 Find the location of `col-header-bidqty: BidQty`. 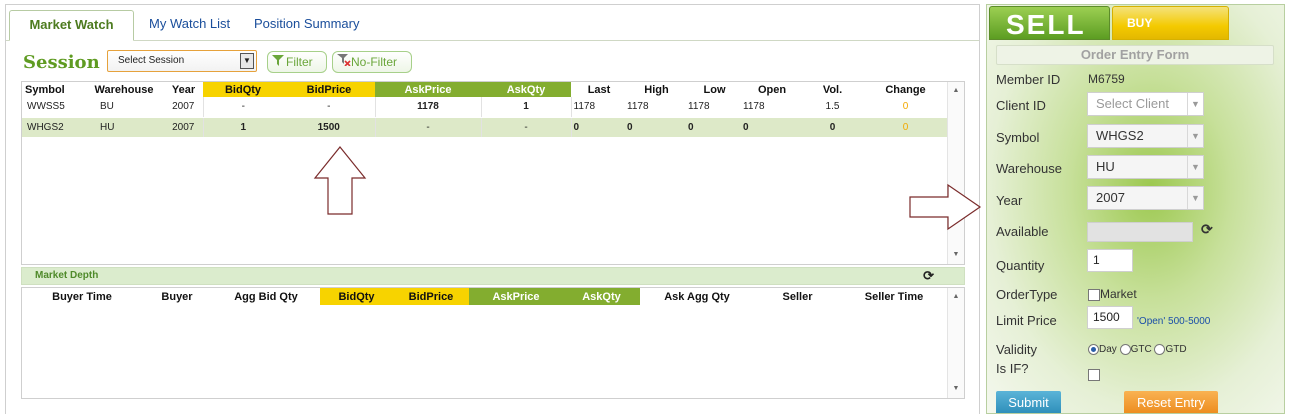

col-header-bidqty: BidQty is located at coordinates (243, 89).